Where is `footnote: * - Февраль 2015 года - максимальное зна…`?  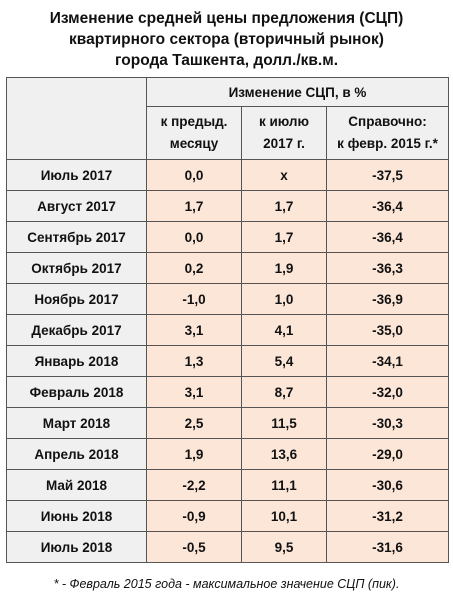
footnote: * - Февраль 2015 года - максимальное зна… is located at coordinates (226, 584).